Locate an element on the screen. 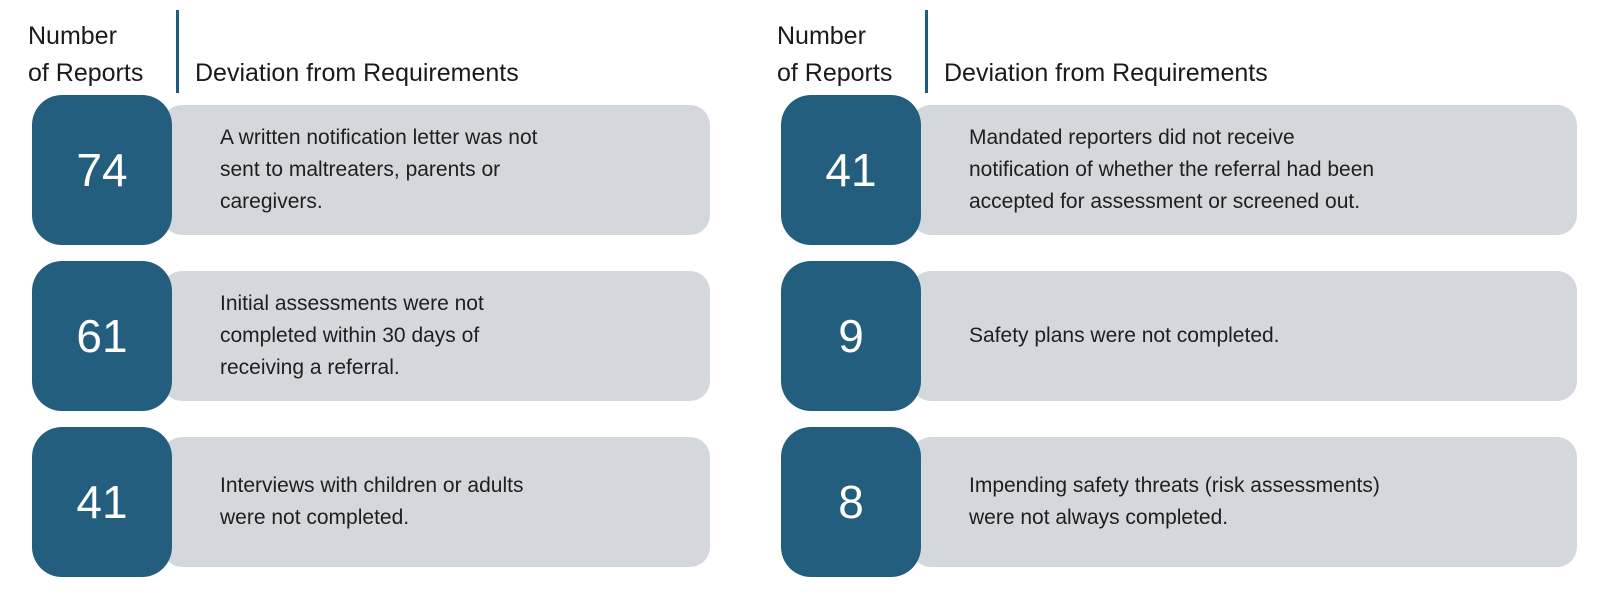 The image size is (1600, 603). deviation-text-card: Safety plans were not completed. is located at coordinates (1244, 336).